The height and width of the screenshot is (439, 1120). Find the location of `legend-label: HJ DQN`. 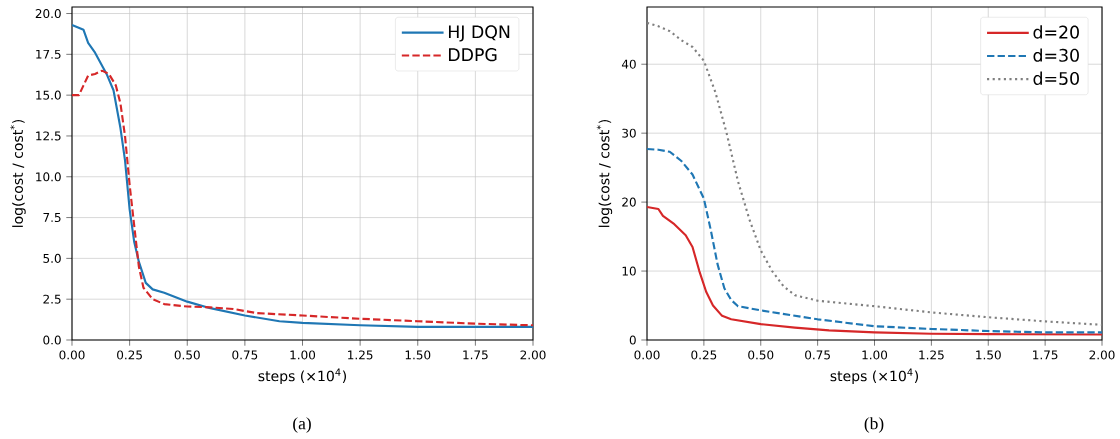

legend-label: HJ DQN is located at coordinates (479, 33).